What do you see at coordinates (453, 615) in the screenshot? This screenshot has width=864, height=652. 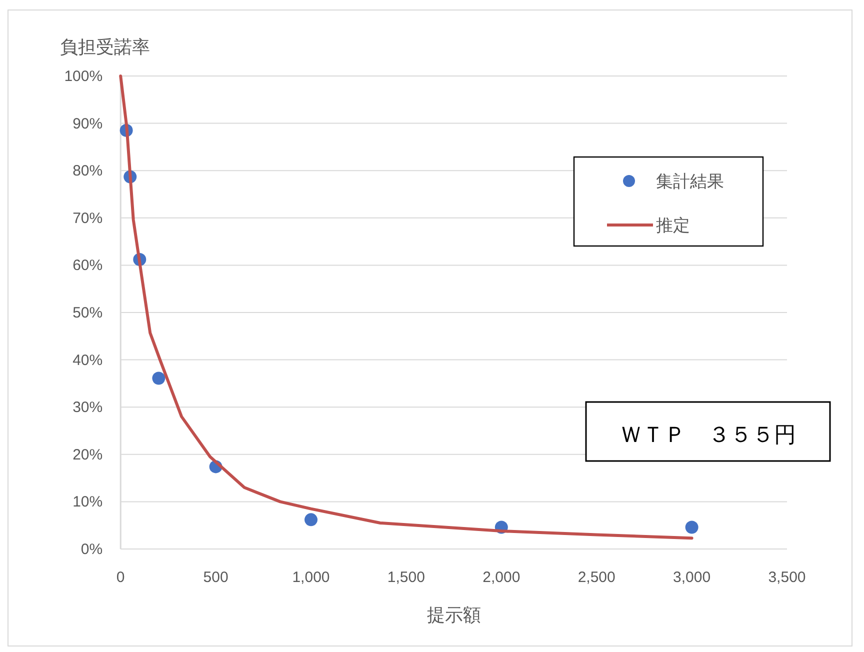 I see `x-axis-title: 提示額` at bounding box center [453, 615].